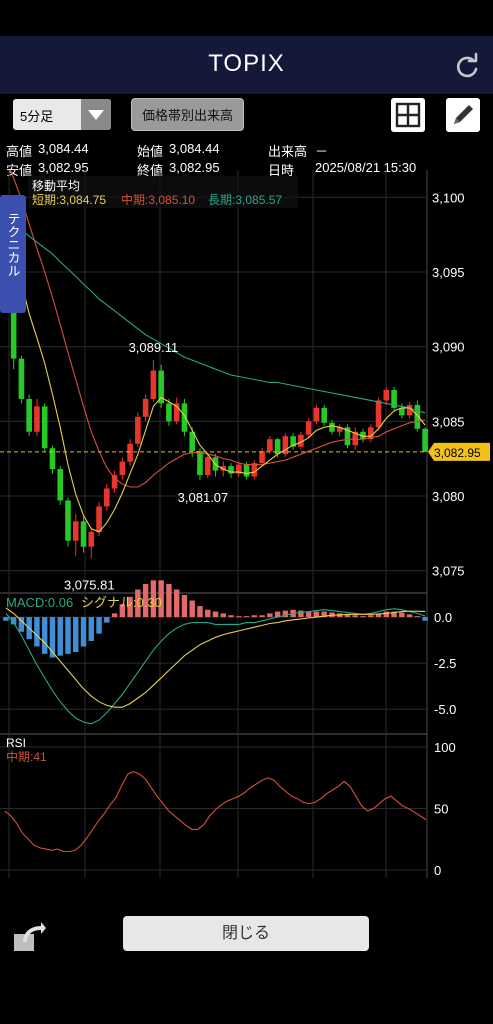  I want to click on technical-tab-bg, so click(13, 254).